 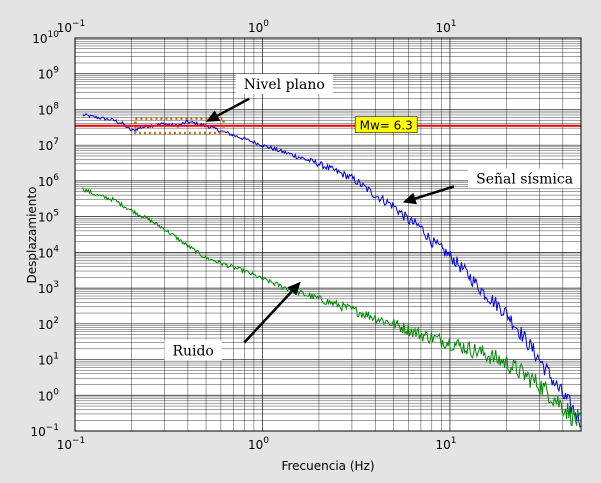 I want to click on flat-level-box, so click(x=179, y=126).